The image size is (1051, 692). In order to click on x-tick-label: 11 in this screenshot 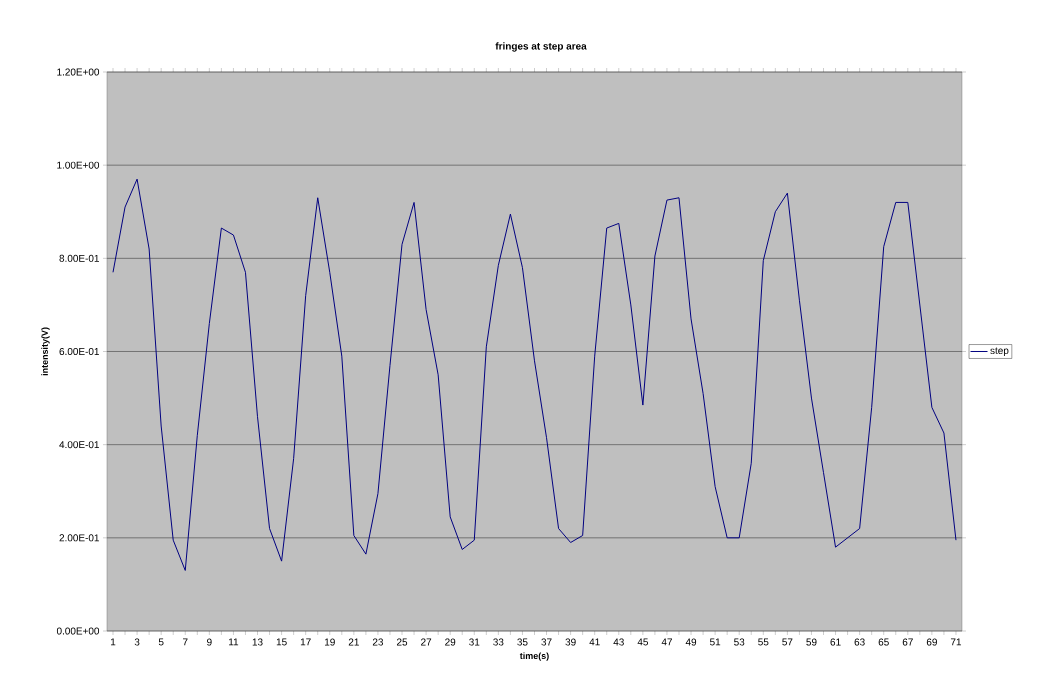, I will do `click(234, 642)`.